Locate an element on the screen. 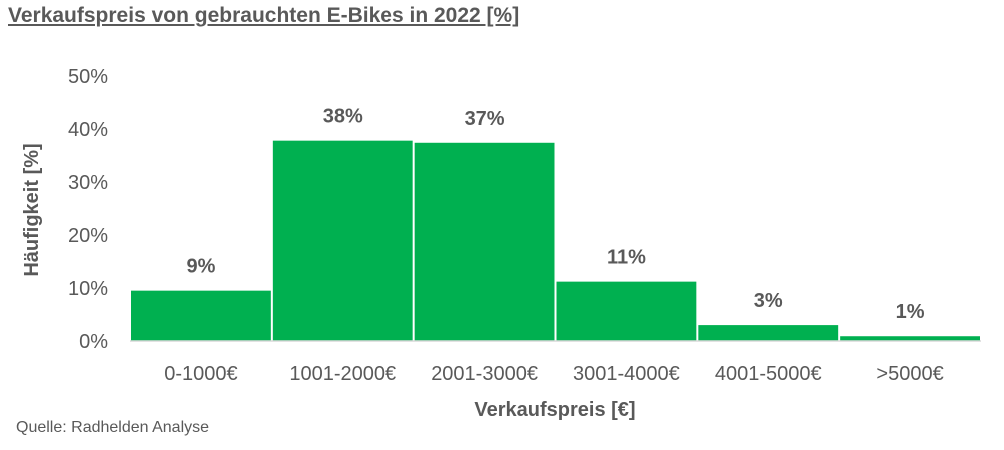 The height and width of the screenshot is (450, 1004). y-tick-label: 20% is located at coordinates (88, 236).